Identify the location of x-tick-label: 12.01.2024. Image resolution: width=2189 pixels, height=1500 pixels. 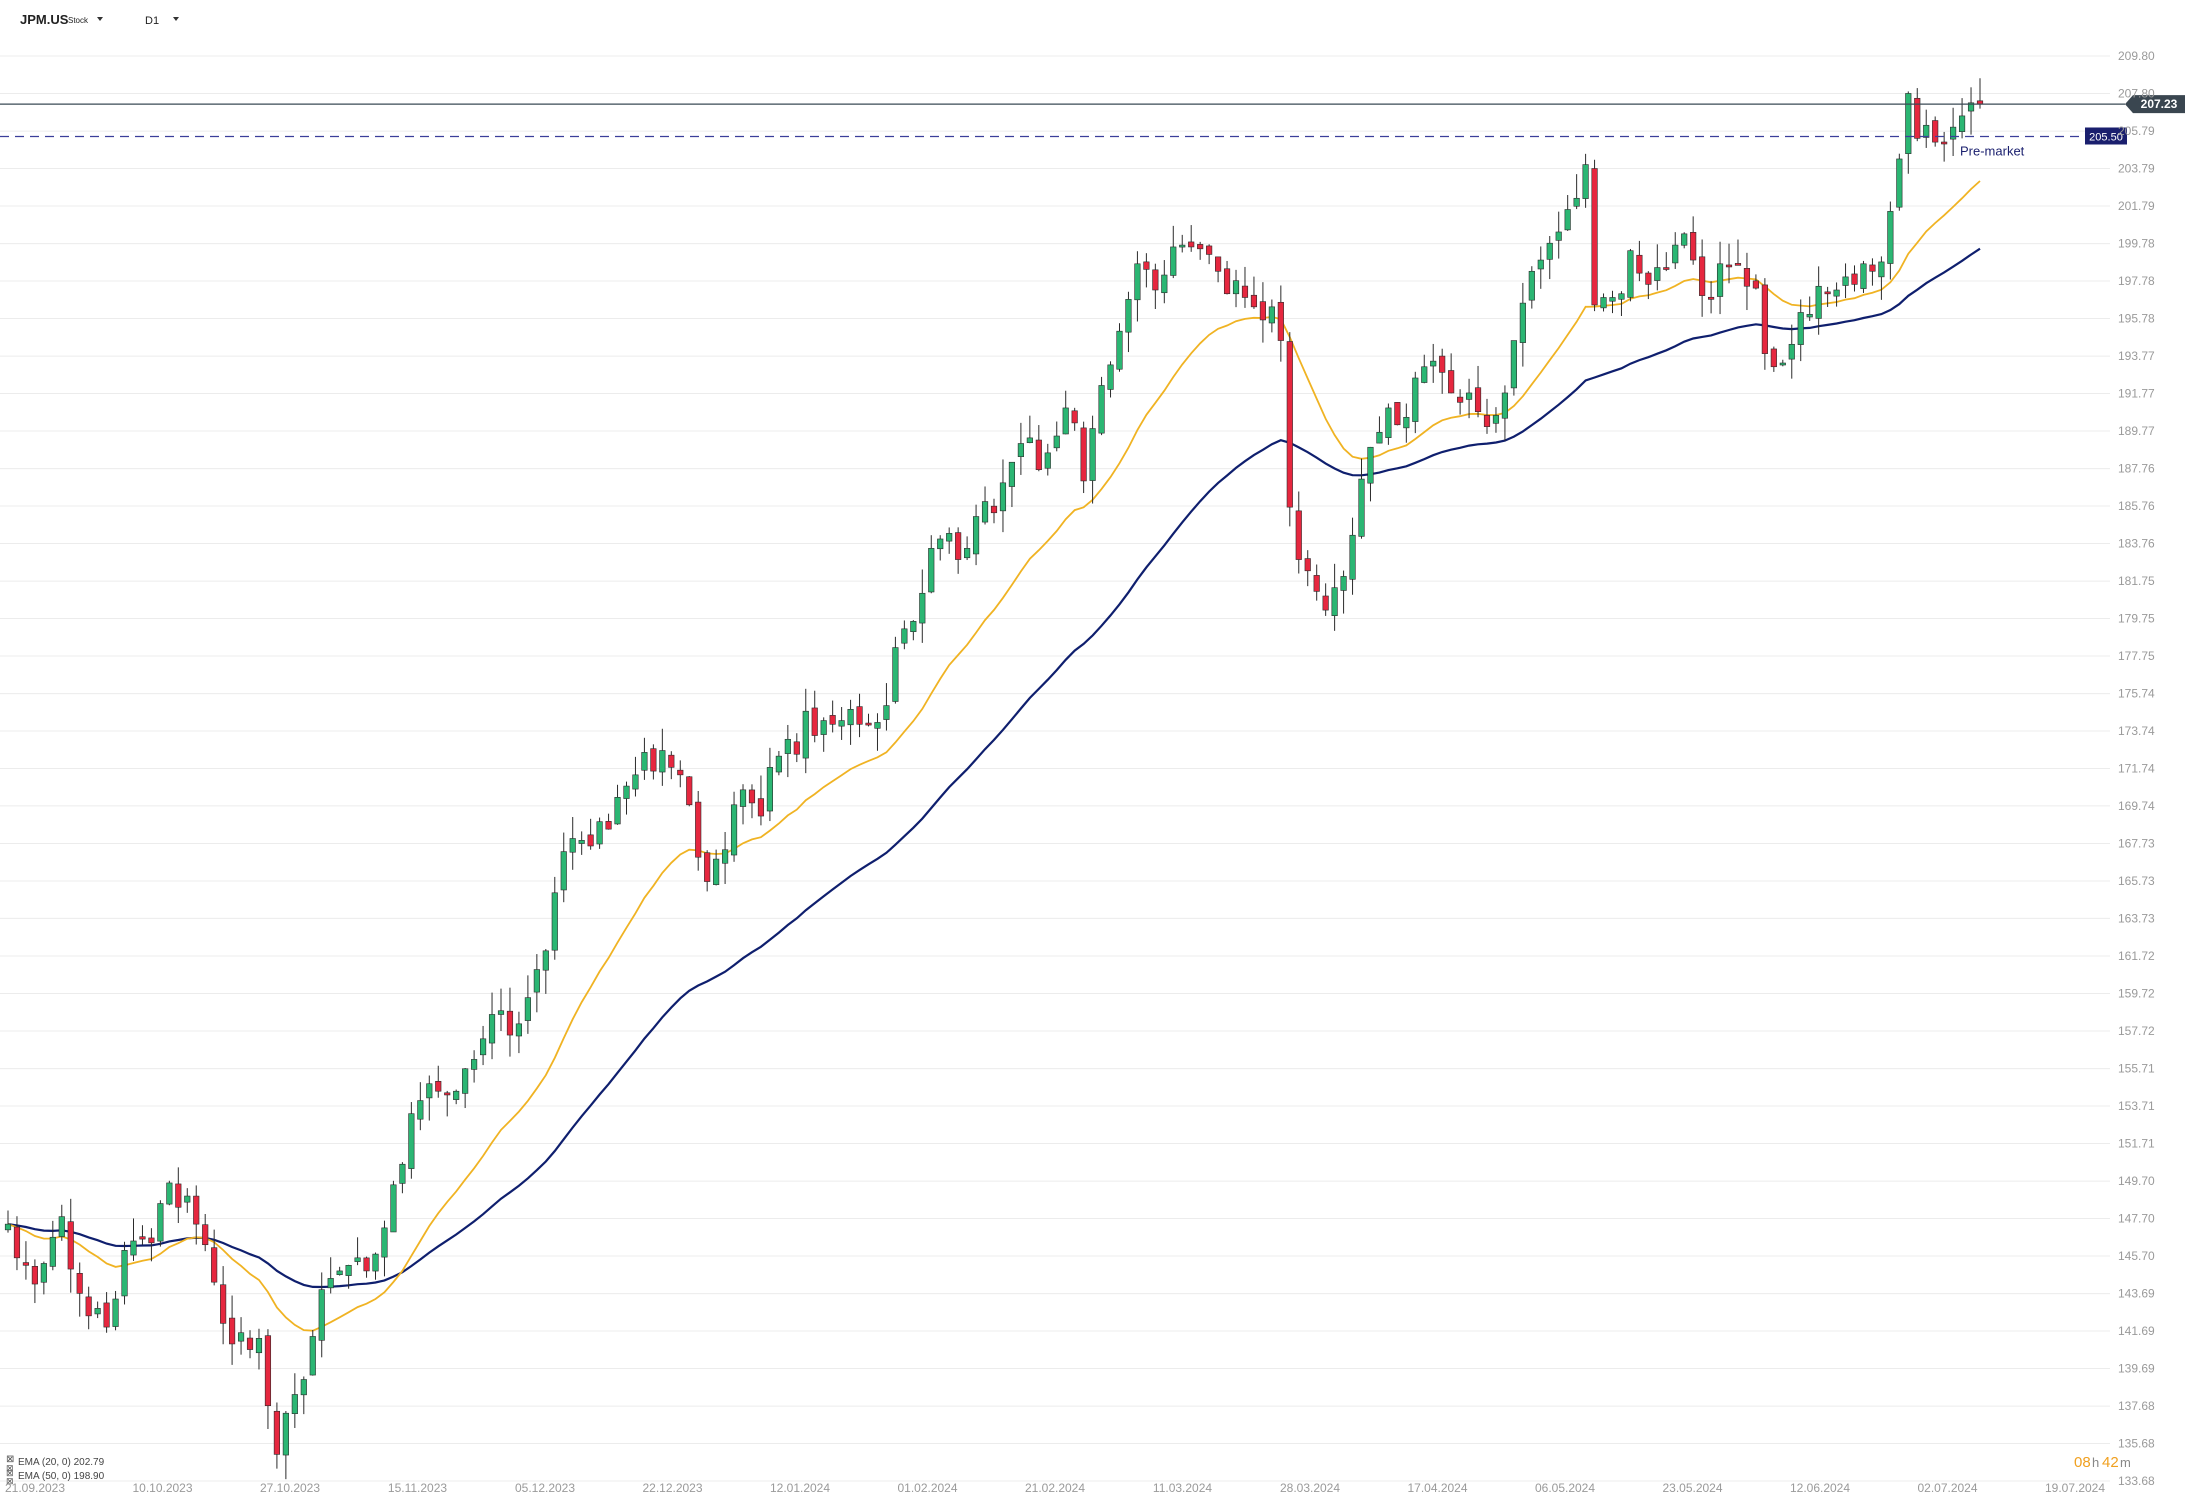
(800, 1488).